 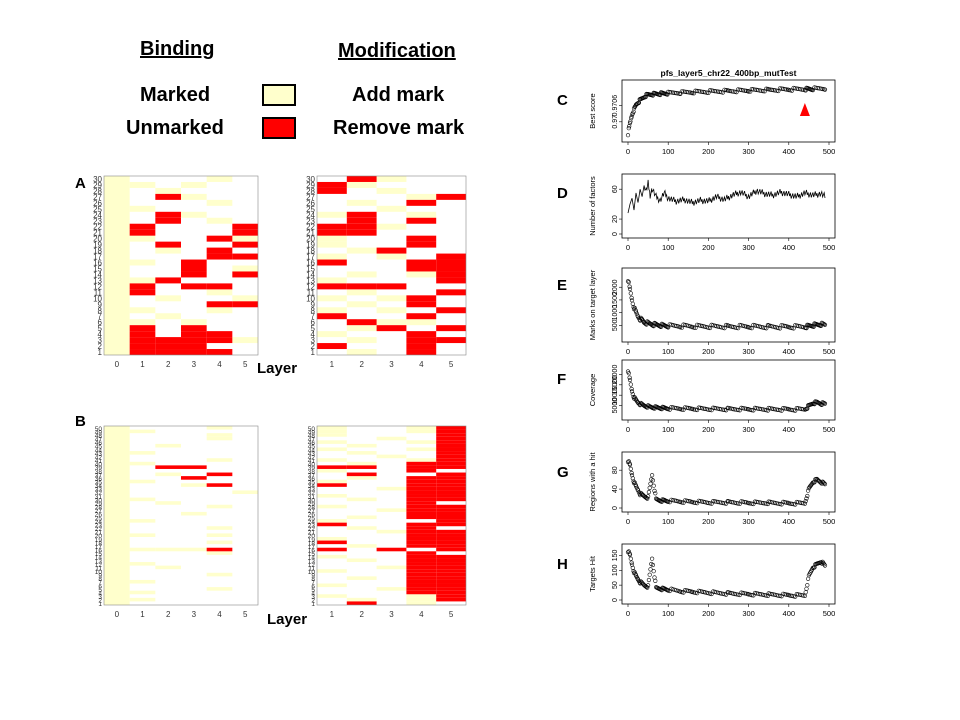 What do you see at coordinates (99, 465) in the screenshot?
I see `heatmap-row-tick-label: 40` at bounding box center [99, 465].